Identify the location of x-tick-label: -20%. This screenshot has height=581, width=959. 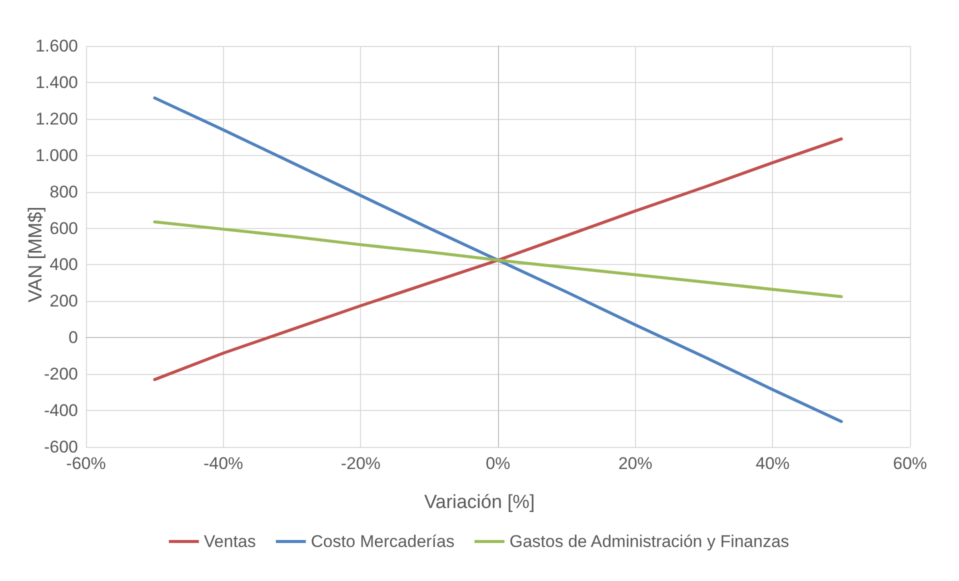
(360, 463).